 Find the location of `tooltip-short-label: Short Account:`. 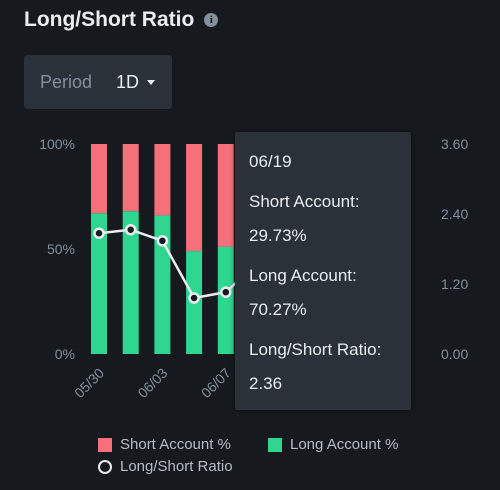

tooltip-short-label: Short Account: is located at coordinates (304, 201).